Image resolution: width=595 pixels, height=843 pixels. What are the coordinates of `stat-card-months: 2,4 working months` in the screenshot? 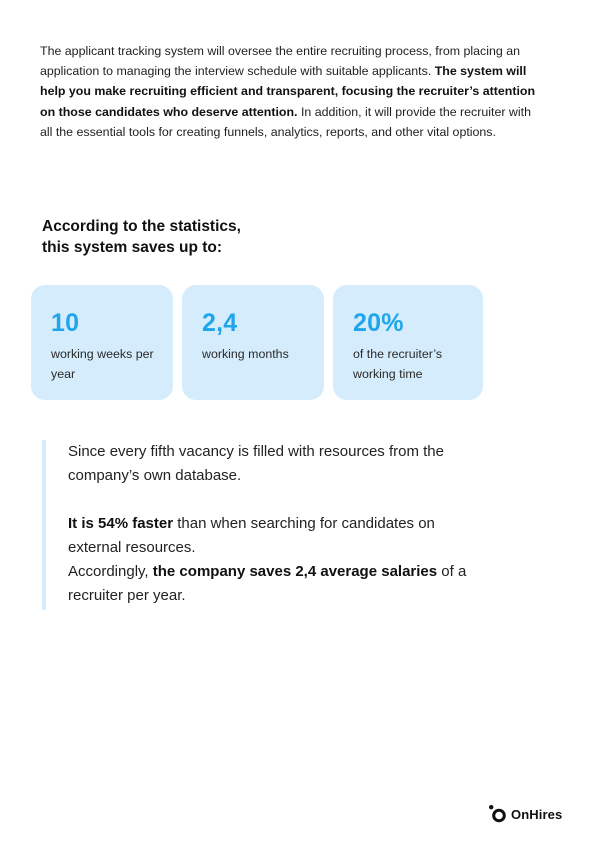 It's located at (253, 342).